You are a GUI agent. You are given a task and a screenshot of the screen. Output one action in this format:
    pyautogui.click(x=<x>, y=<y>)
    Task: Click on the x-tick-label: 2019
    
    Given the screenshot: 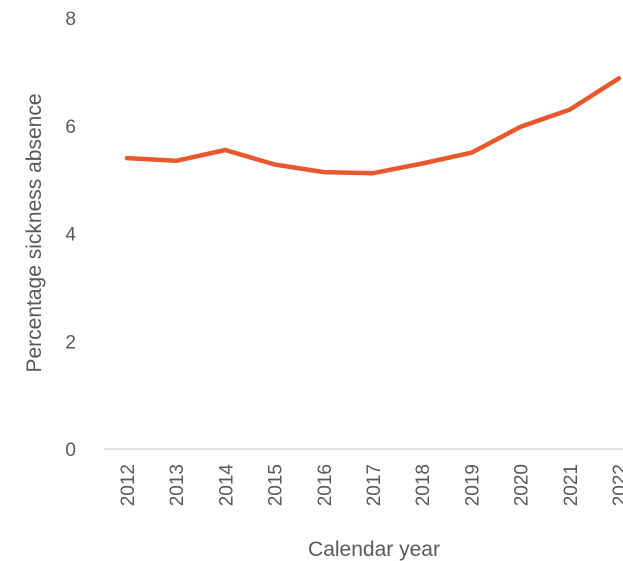 What is the action you would take?
    pyautogui.click(x=472, y=485)
    